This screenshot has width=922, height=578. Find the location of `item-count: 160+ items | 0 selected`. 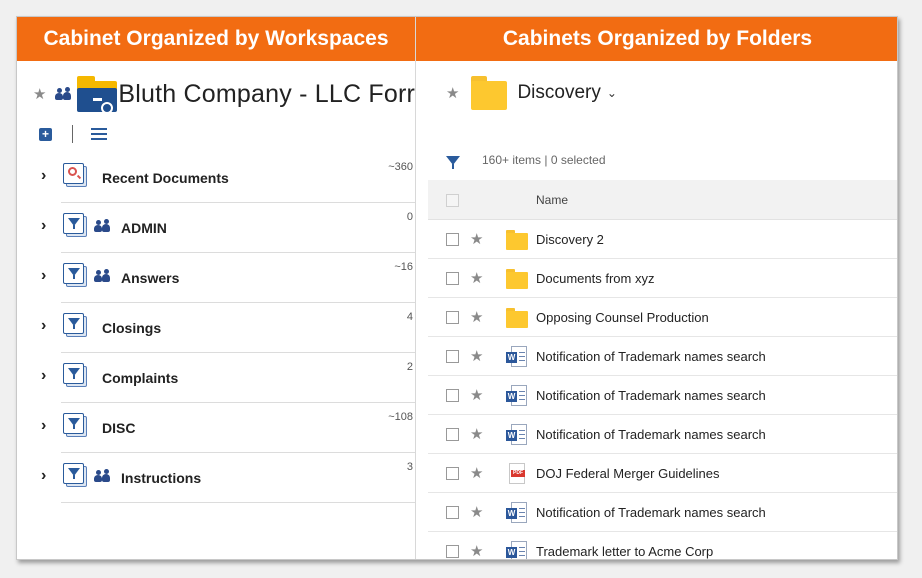

item-count: 160+ items | 0 selected is located at coordinates (544, 160).